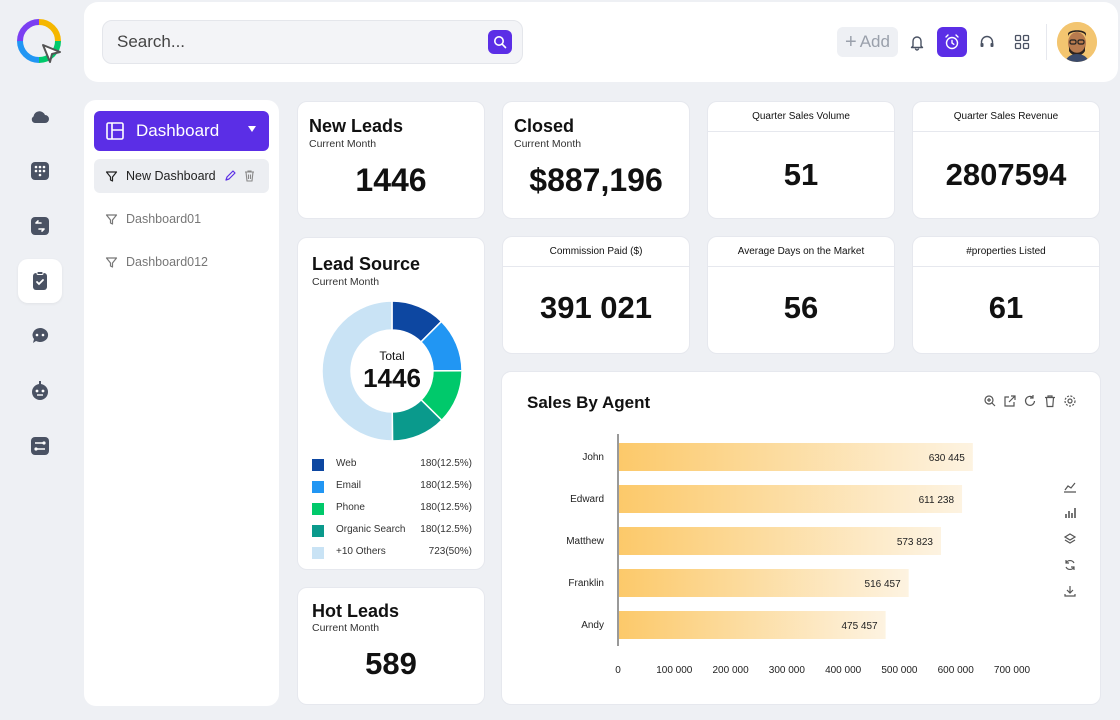 This screenshot has width=1120, height=720. I want to click on card-title: #properties Listed, so click(1006, 252).